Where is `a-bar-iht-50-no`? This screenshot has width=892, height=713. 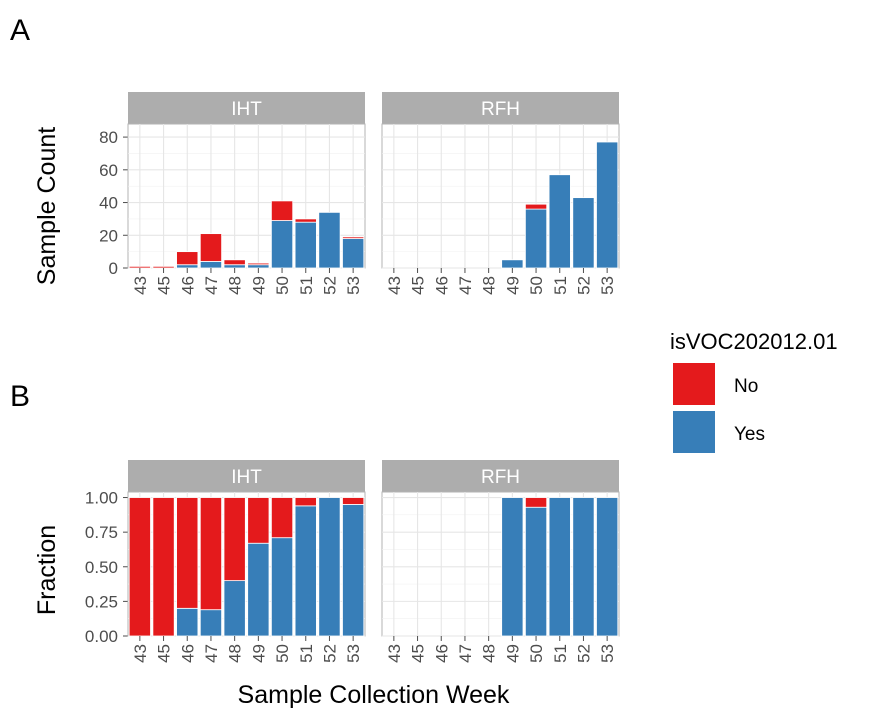 a-bar-iht-50-no is located at coordinates (282, 210).